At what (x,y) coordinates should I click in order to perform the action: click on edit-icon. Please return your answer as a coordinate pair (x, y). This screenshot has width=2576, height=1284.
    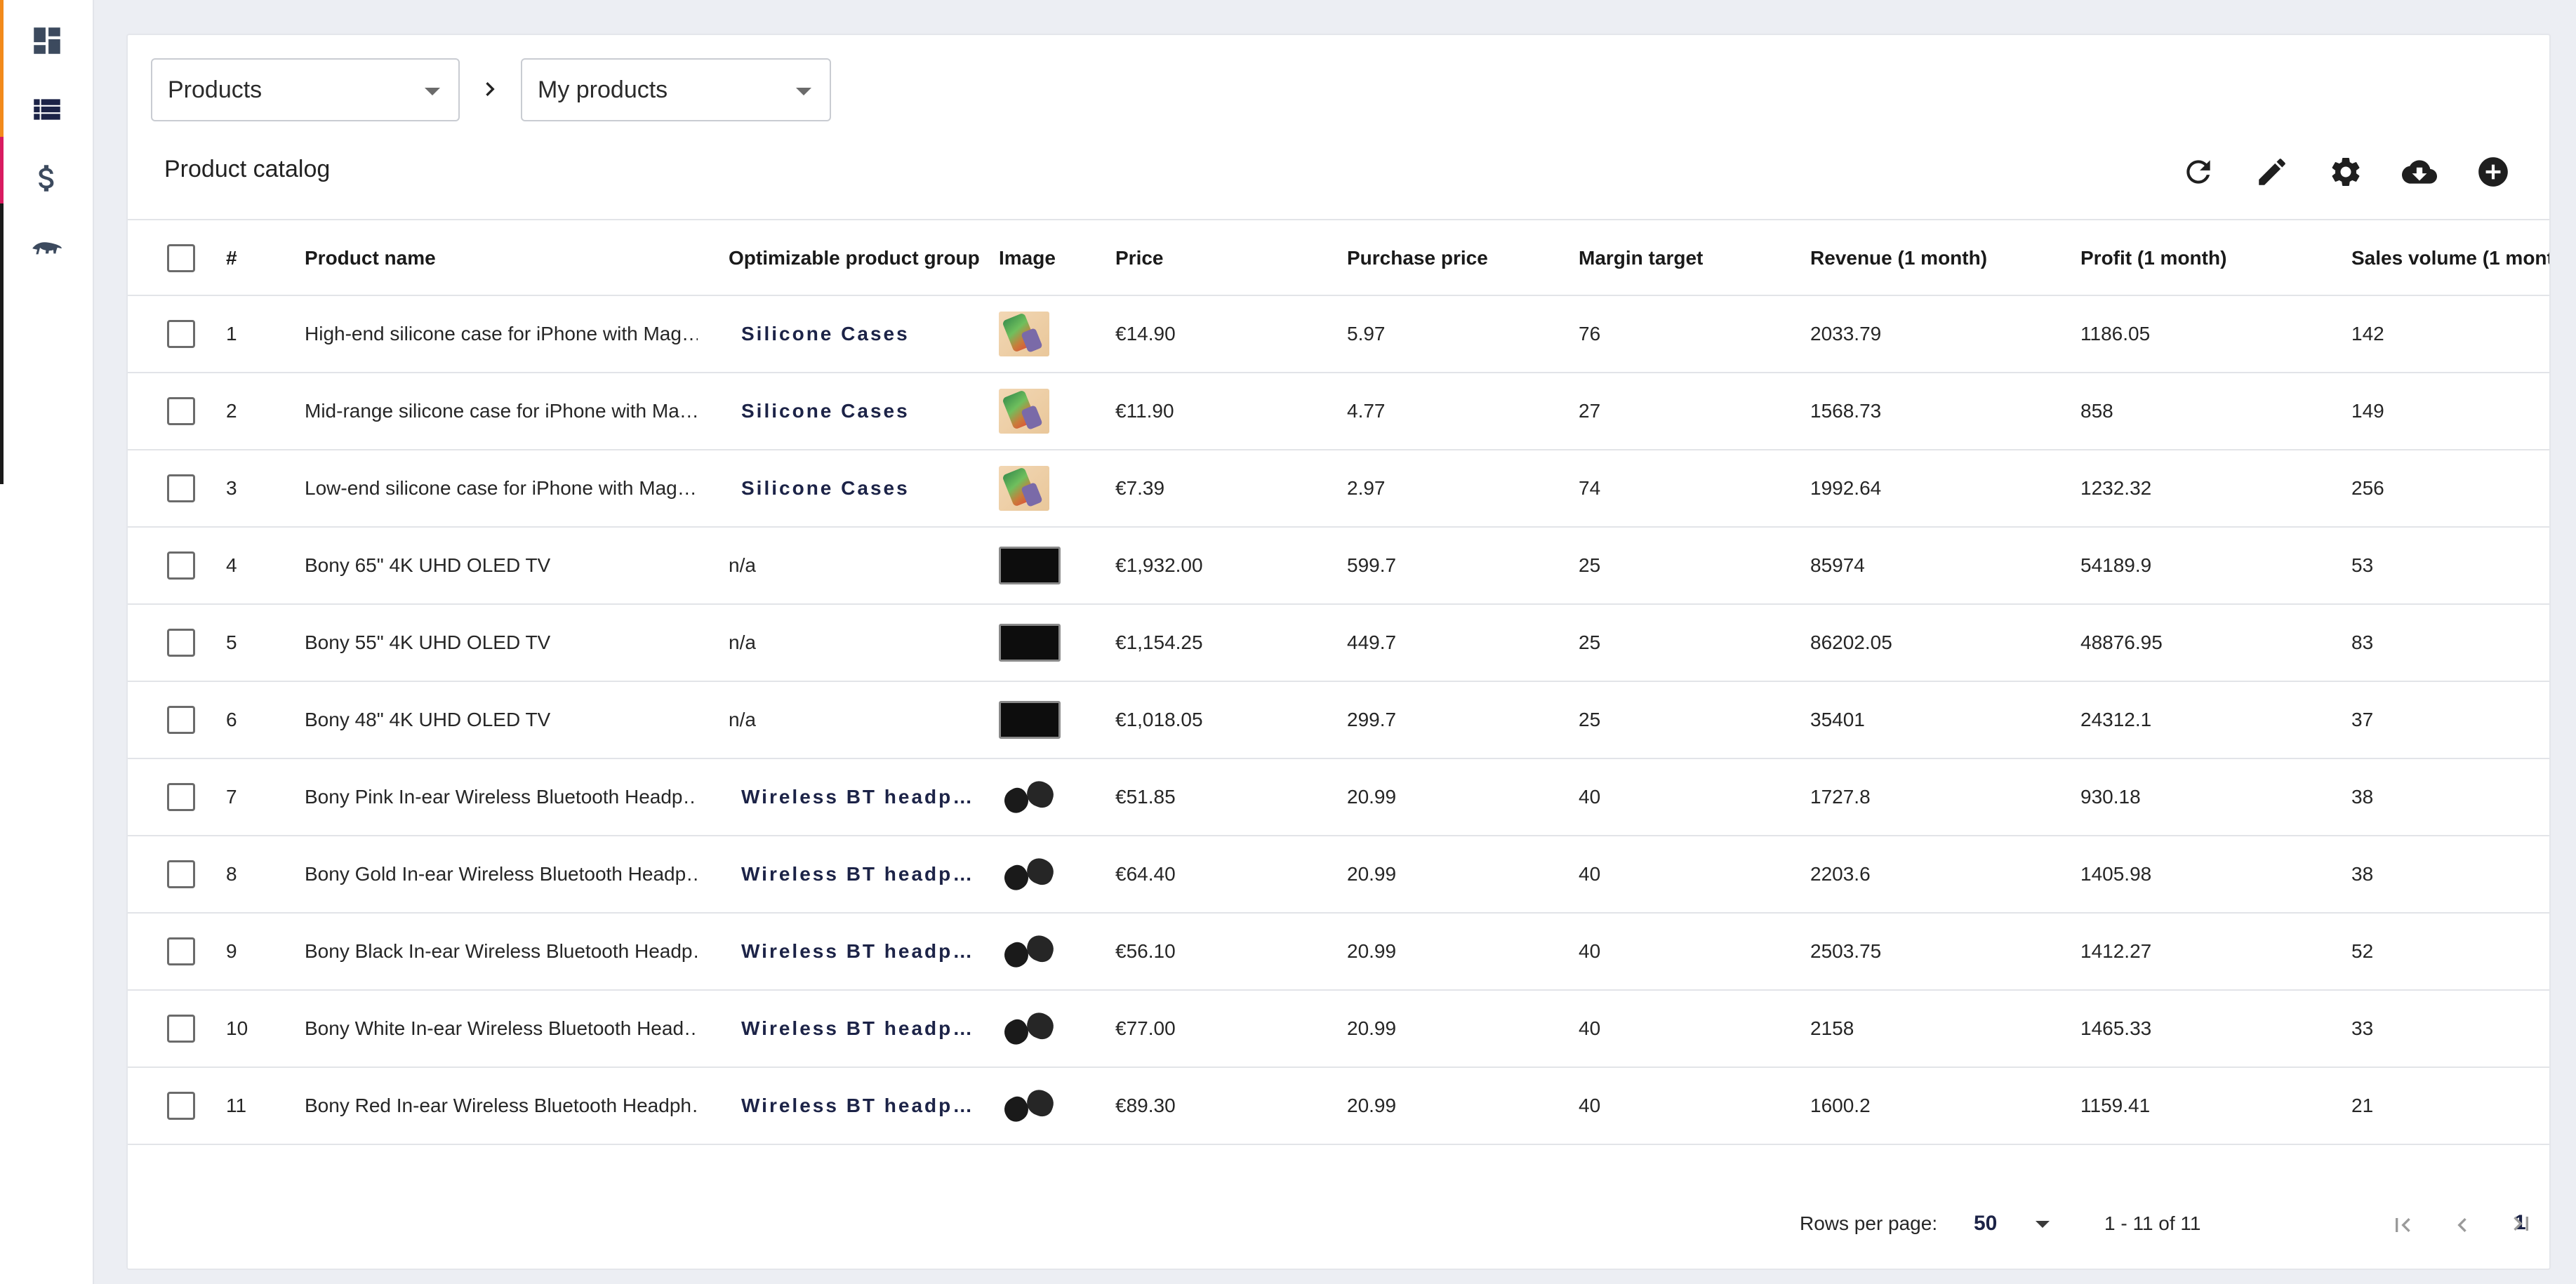
    Looking at the image, I should click on (2272, 172).